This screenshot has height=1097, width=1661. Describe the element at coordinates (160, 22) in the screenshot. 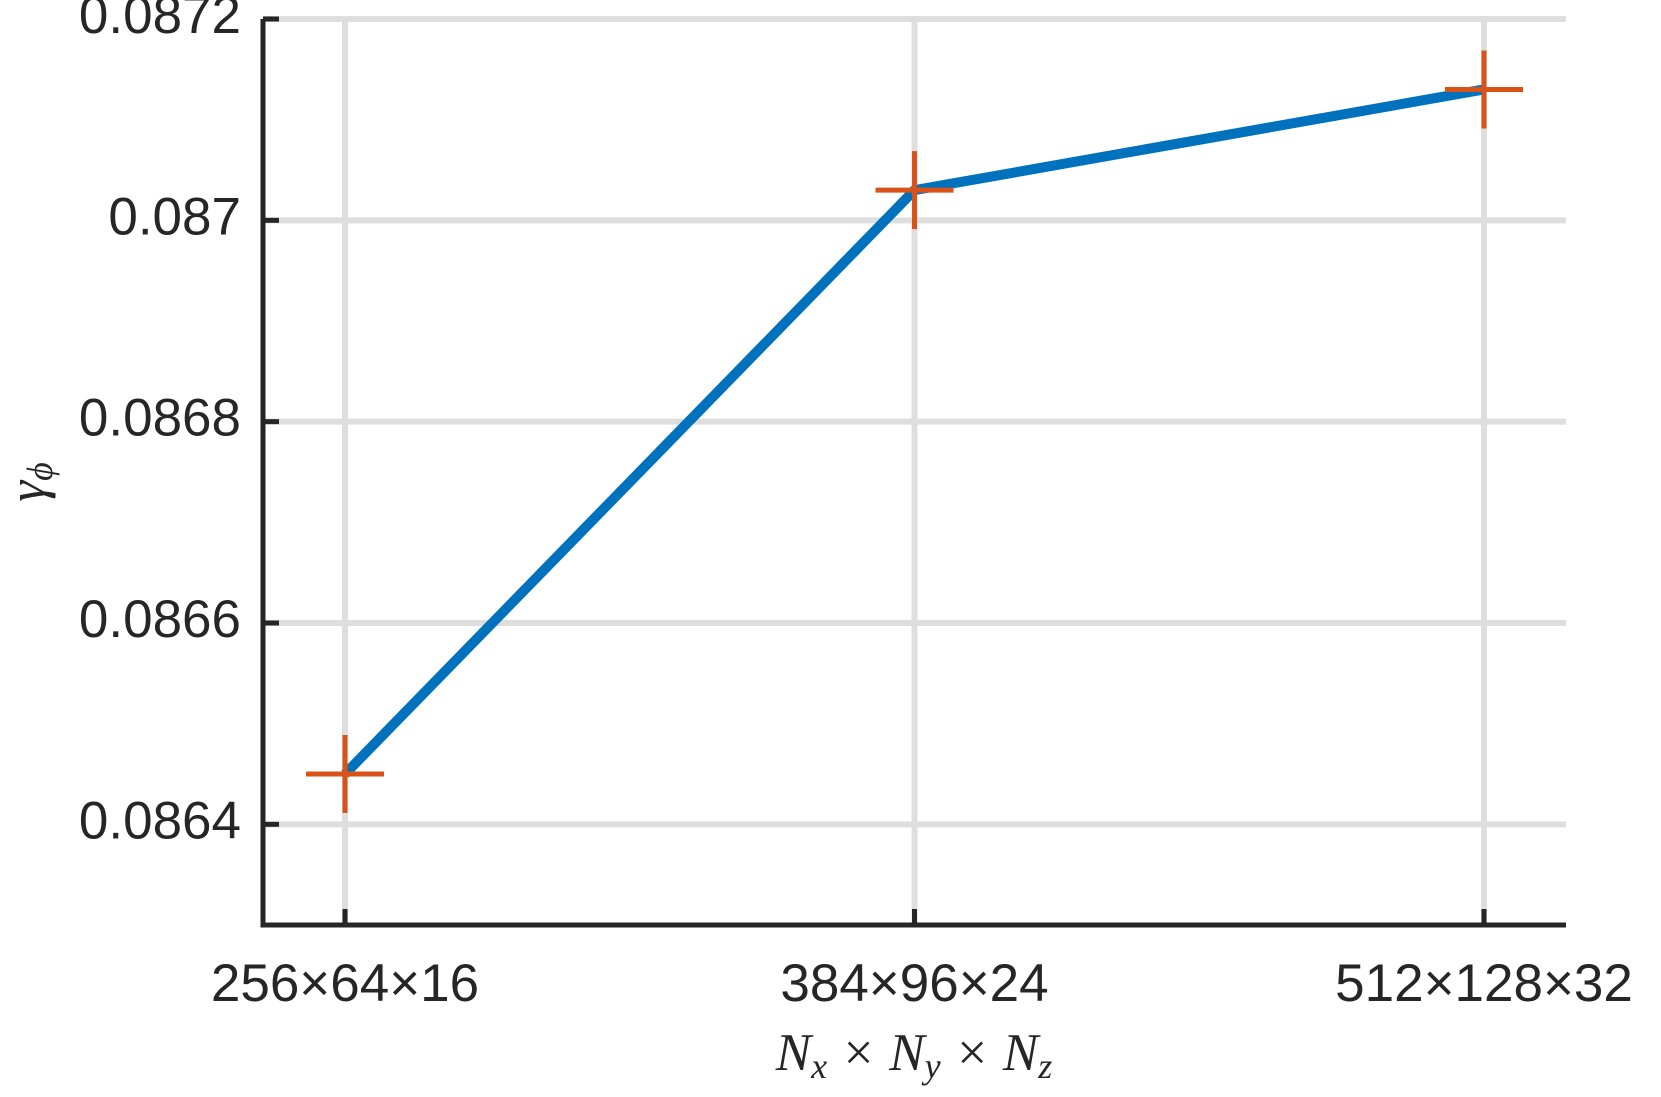

I see `y-tick-label: 0.0872` at that location.